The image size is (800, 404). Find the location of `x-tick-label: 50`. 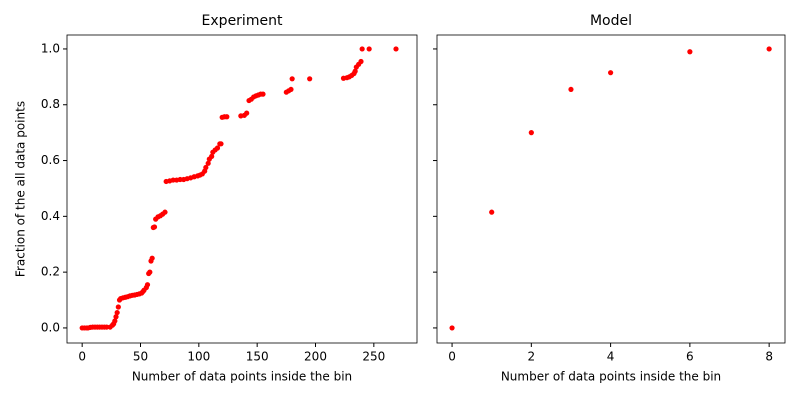

x-tick-label: 50 is located at coordinates (140, 357).